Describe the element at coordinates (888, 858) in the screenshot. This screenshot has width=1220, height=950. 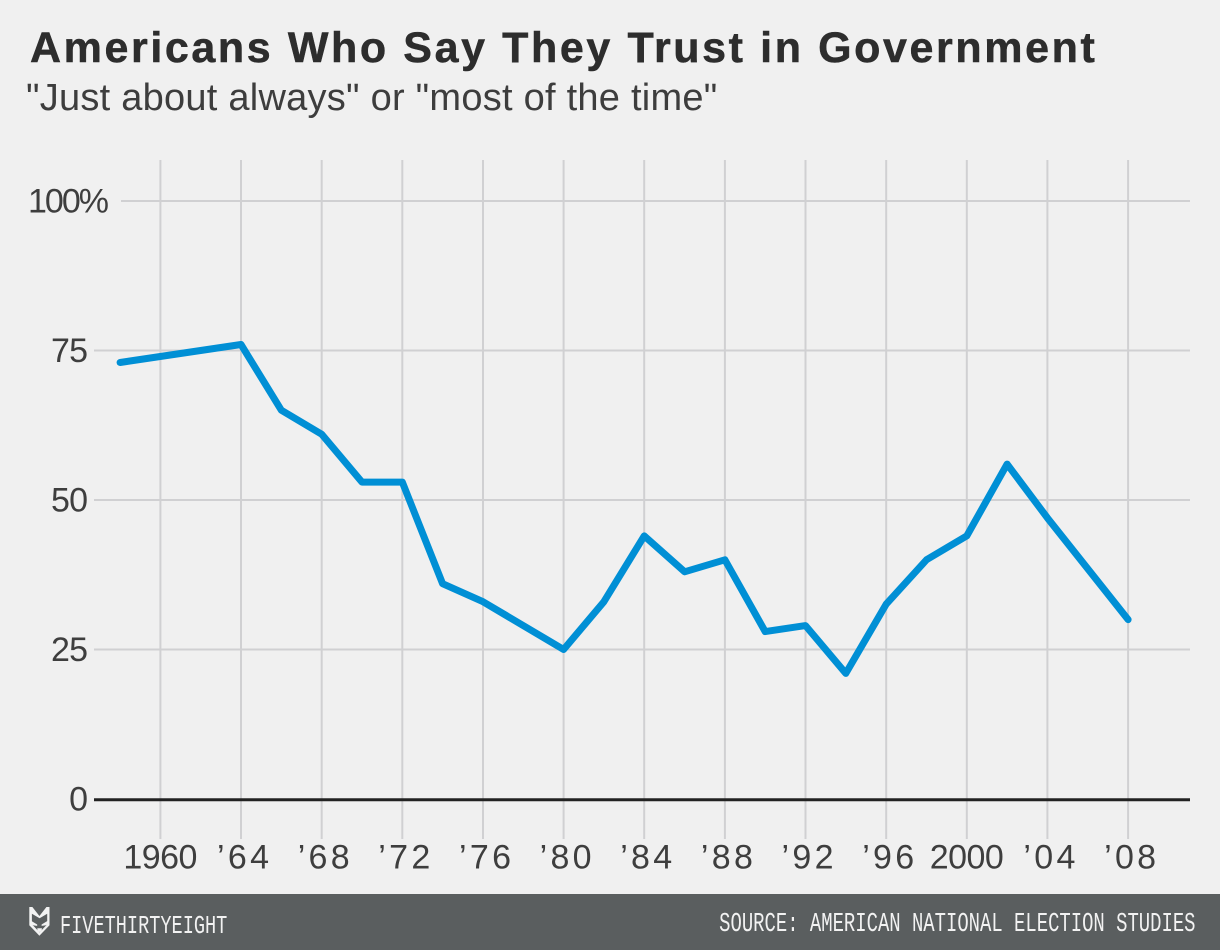
I see `svg-text: ’96` at that location.